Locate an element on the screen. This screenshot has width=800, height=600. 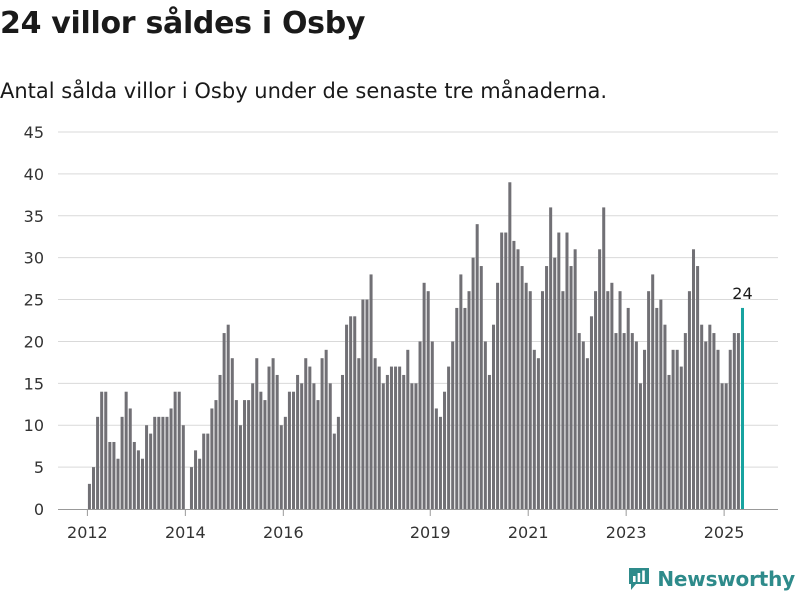
bar-value-label: 24 is located at coordinates (742, 293).